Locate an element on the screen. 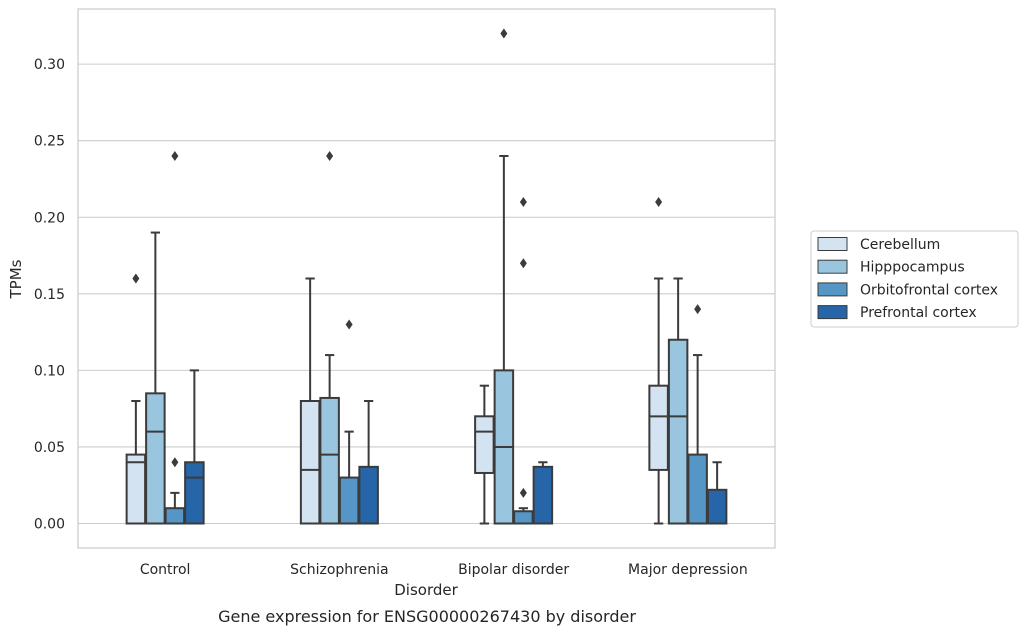 The image size is (1028, 634). legend-frame is located at coordinates (914, 279).